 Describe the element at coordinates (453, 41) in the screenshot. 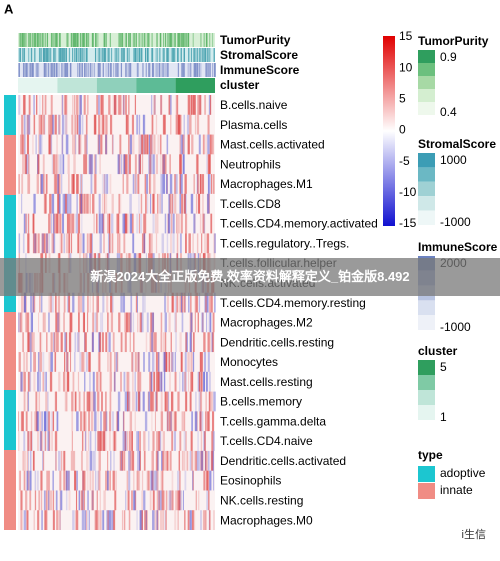

I see `legend-title: TumorPurity` at that location.